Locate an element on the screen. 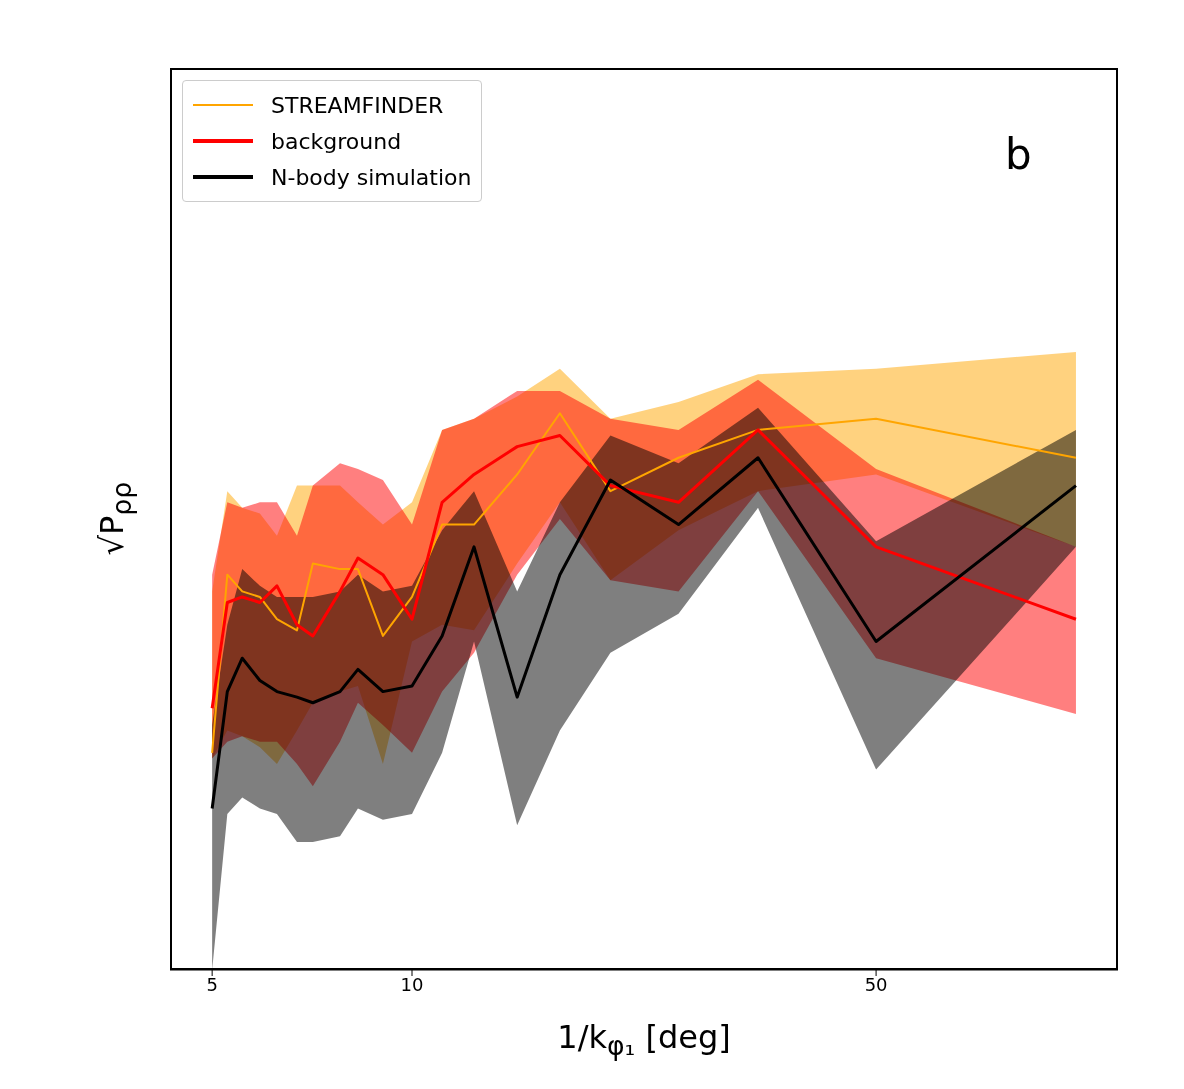 The width and height of the screenshot is (1184, 1089). x-tick-label: 50 is located at coordinates (876, 984).